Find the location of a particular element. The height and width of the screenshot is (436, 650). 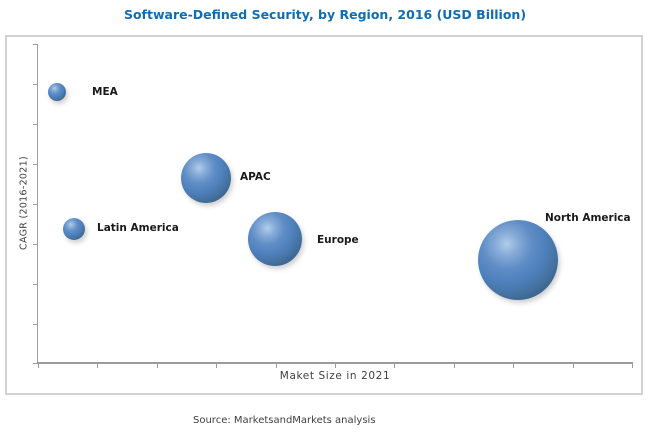

bubble-label-latin-america: Latin America is located at coordinates (138, 228).